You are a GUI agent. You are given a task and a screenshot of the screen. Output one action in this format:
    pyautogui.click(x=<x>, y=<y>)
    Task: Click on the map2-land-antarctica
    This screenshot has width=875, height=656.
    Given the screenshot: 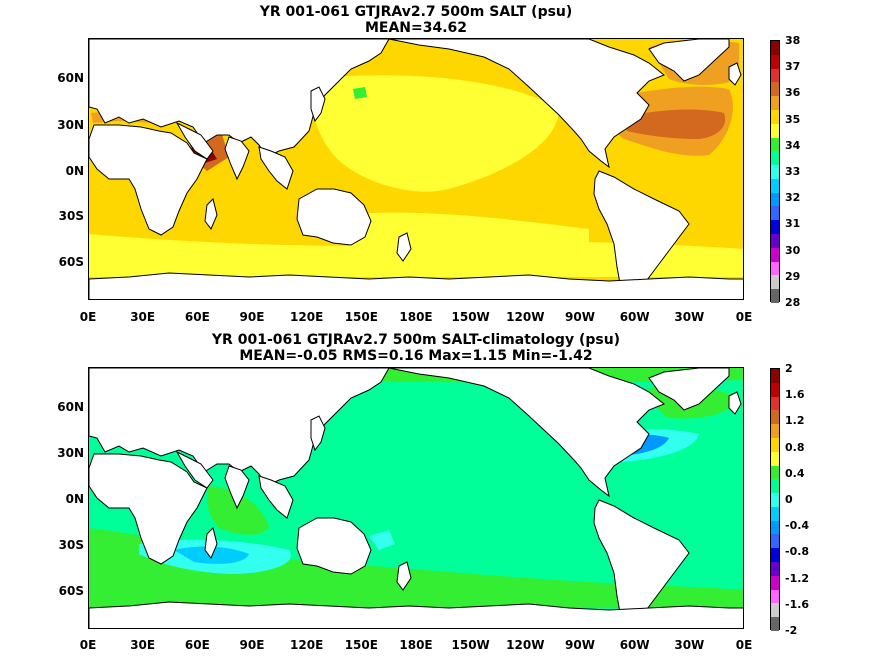 What is the action you would take?
    pyautogui.click(x=416, y=614)
    